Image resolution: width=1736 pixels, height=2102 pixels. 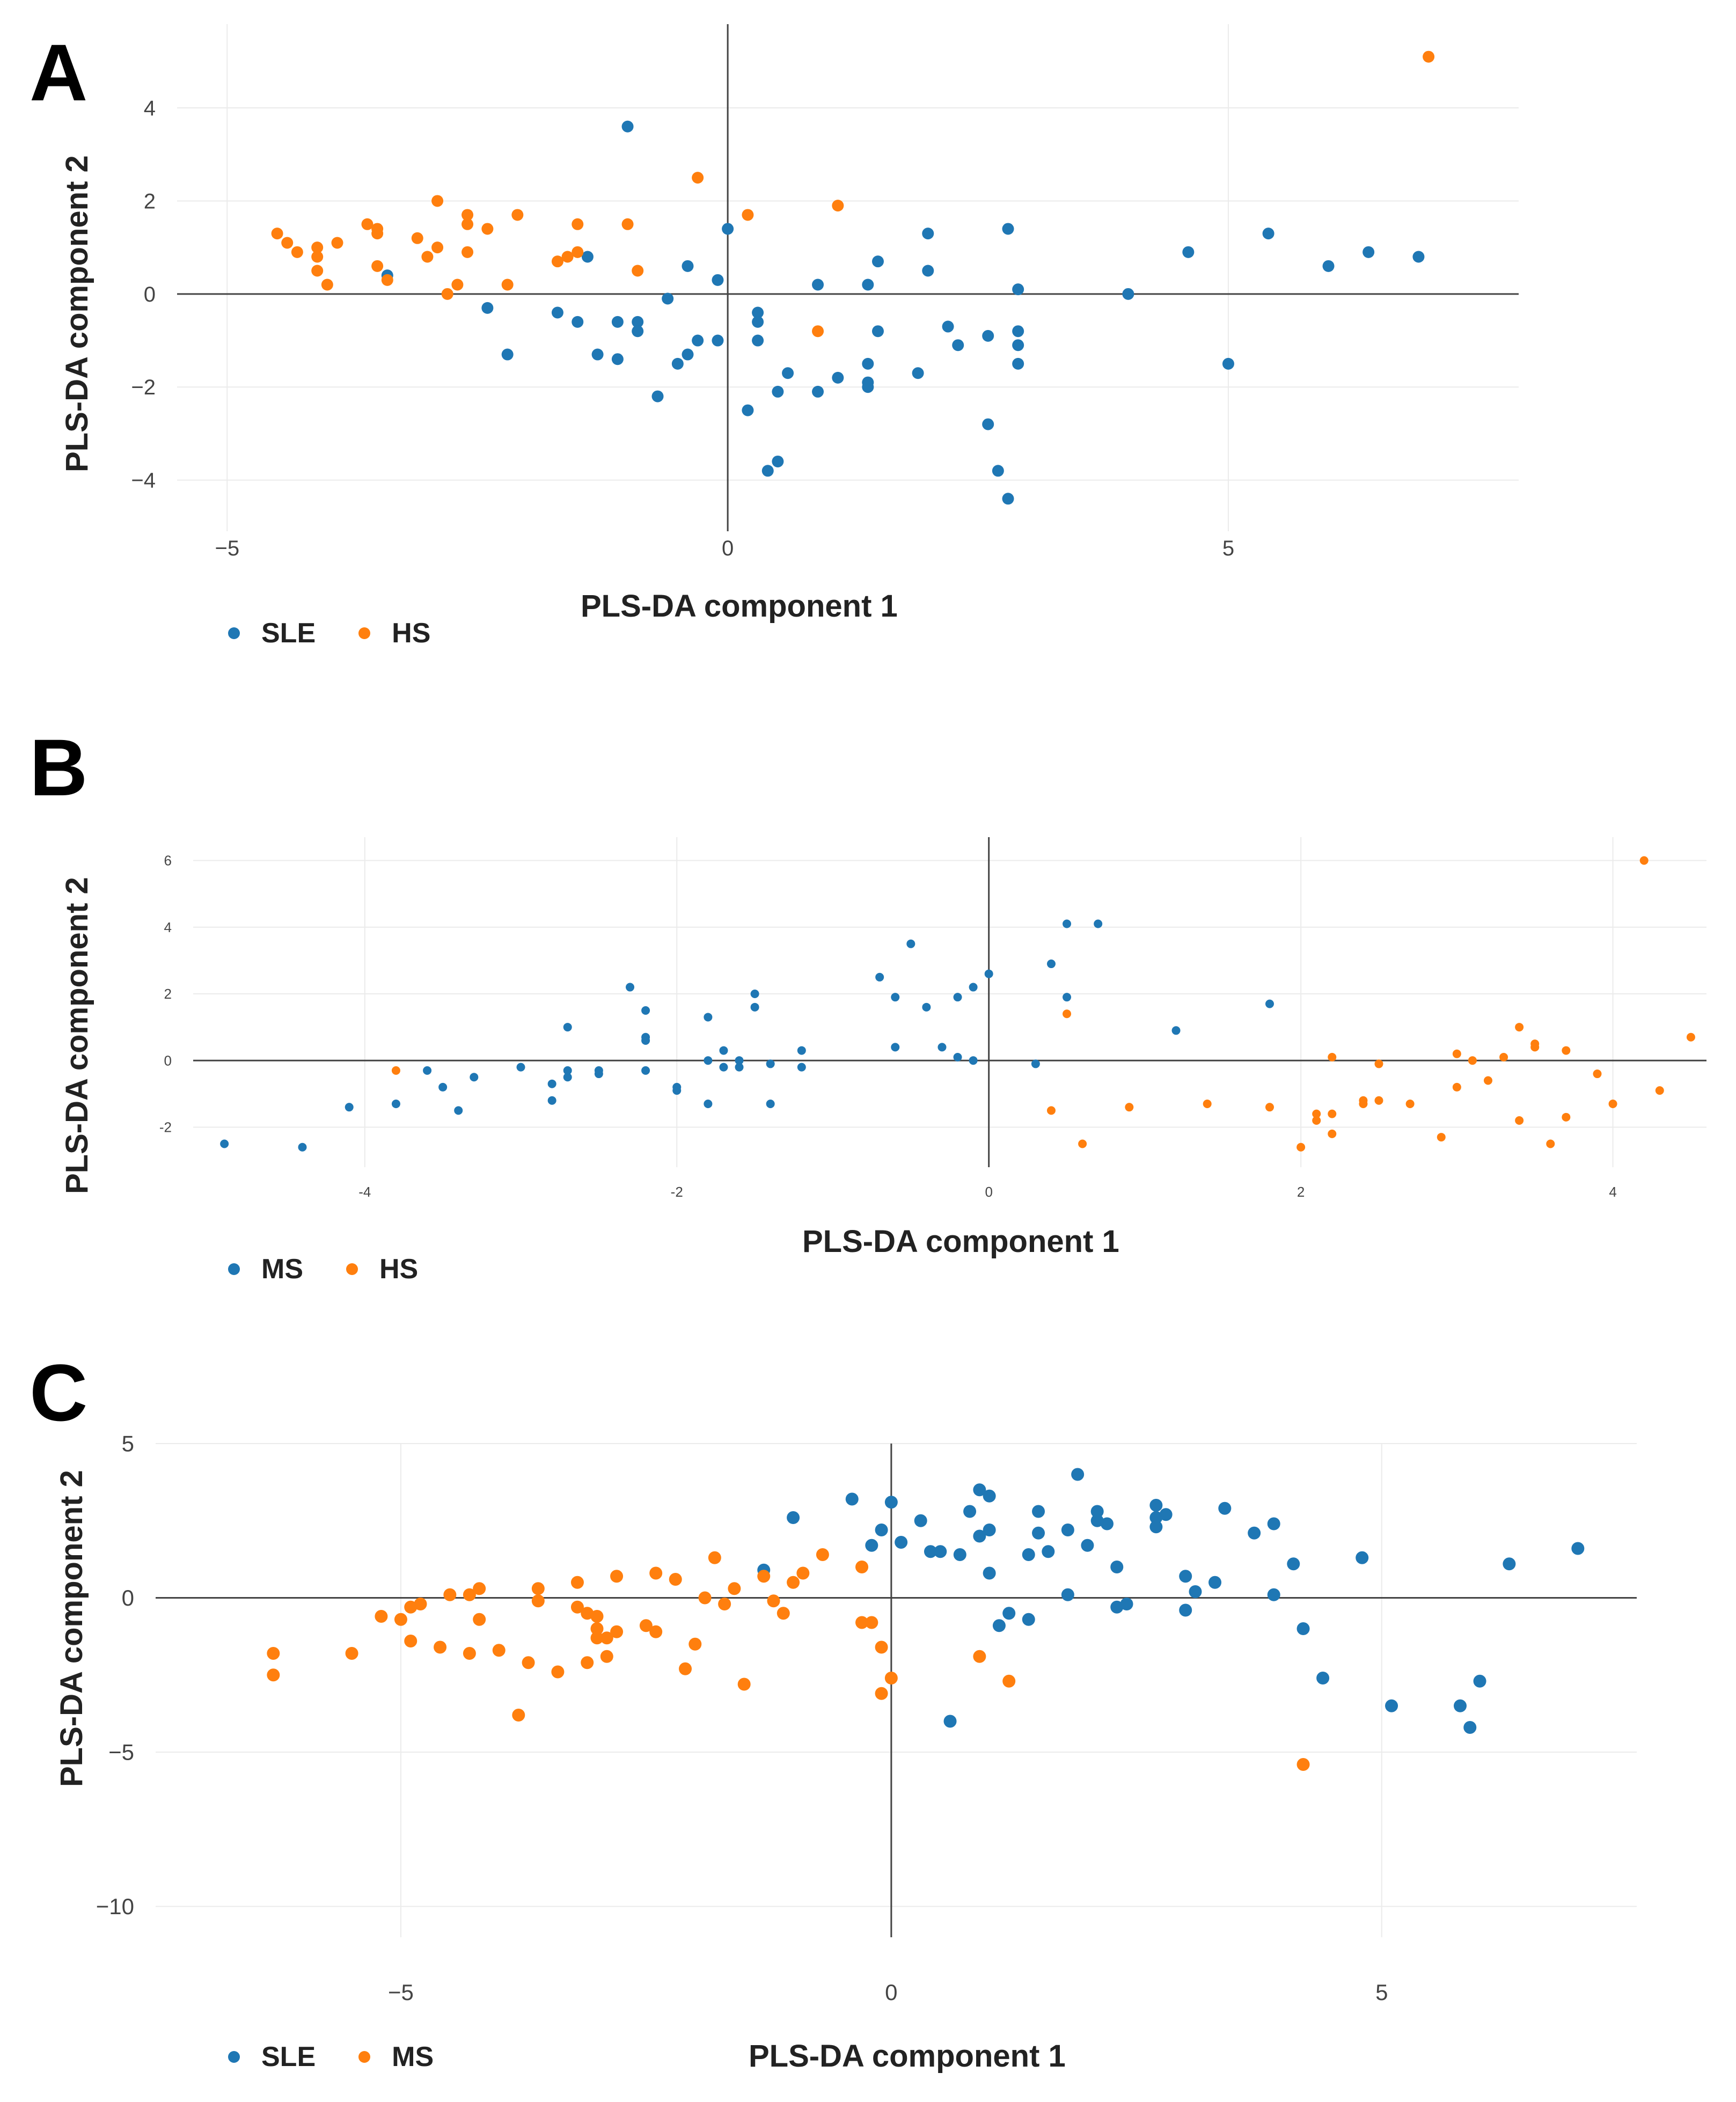 I want to click on x-tick-label: -2, so click(x=677, y=1192).